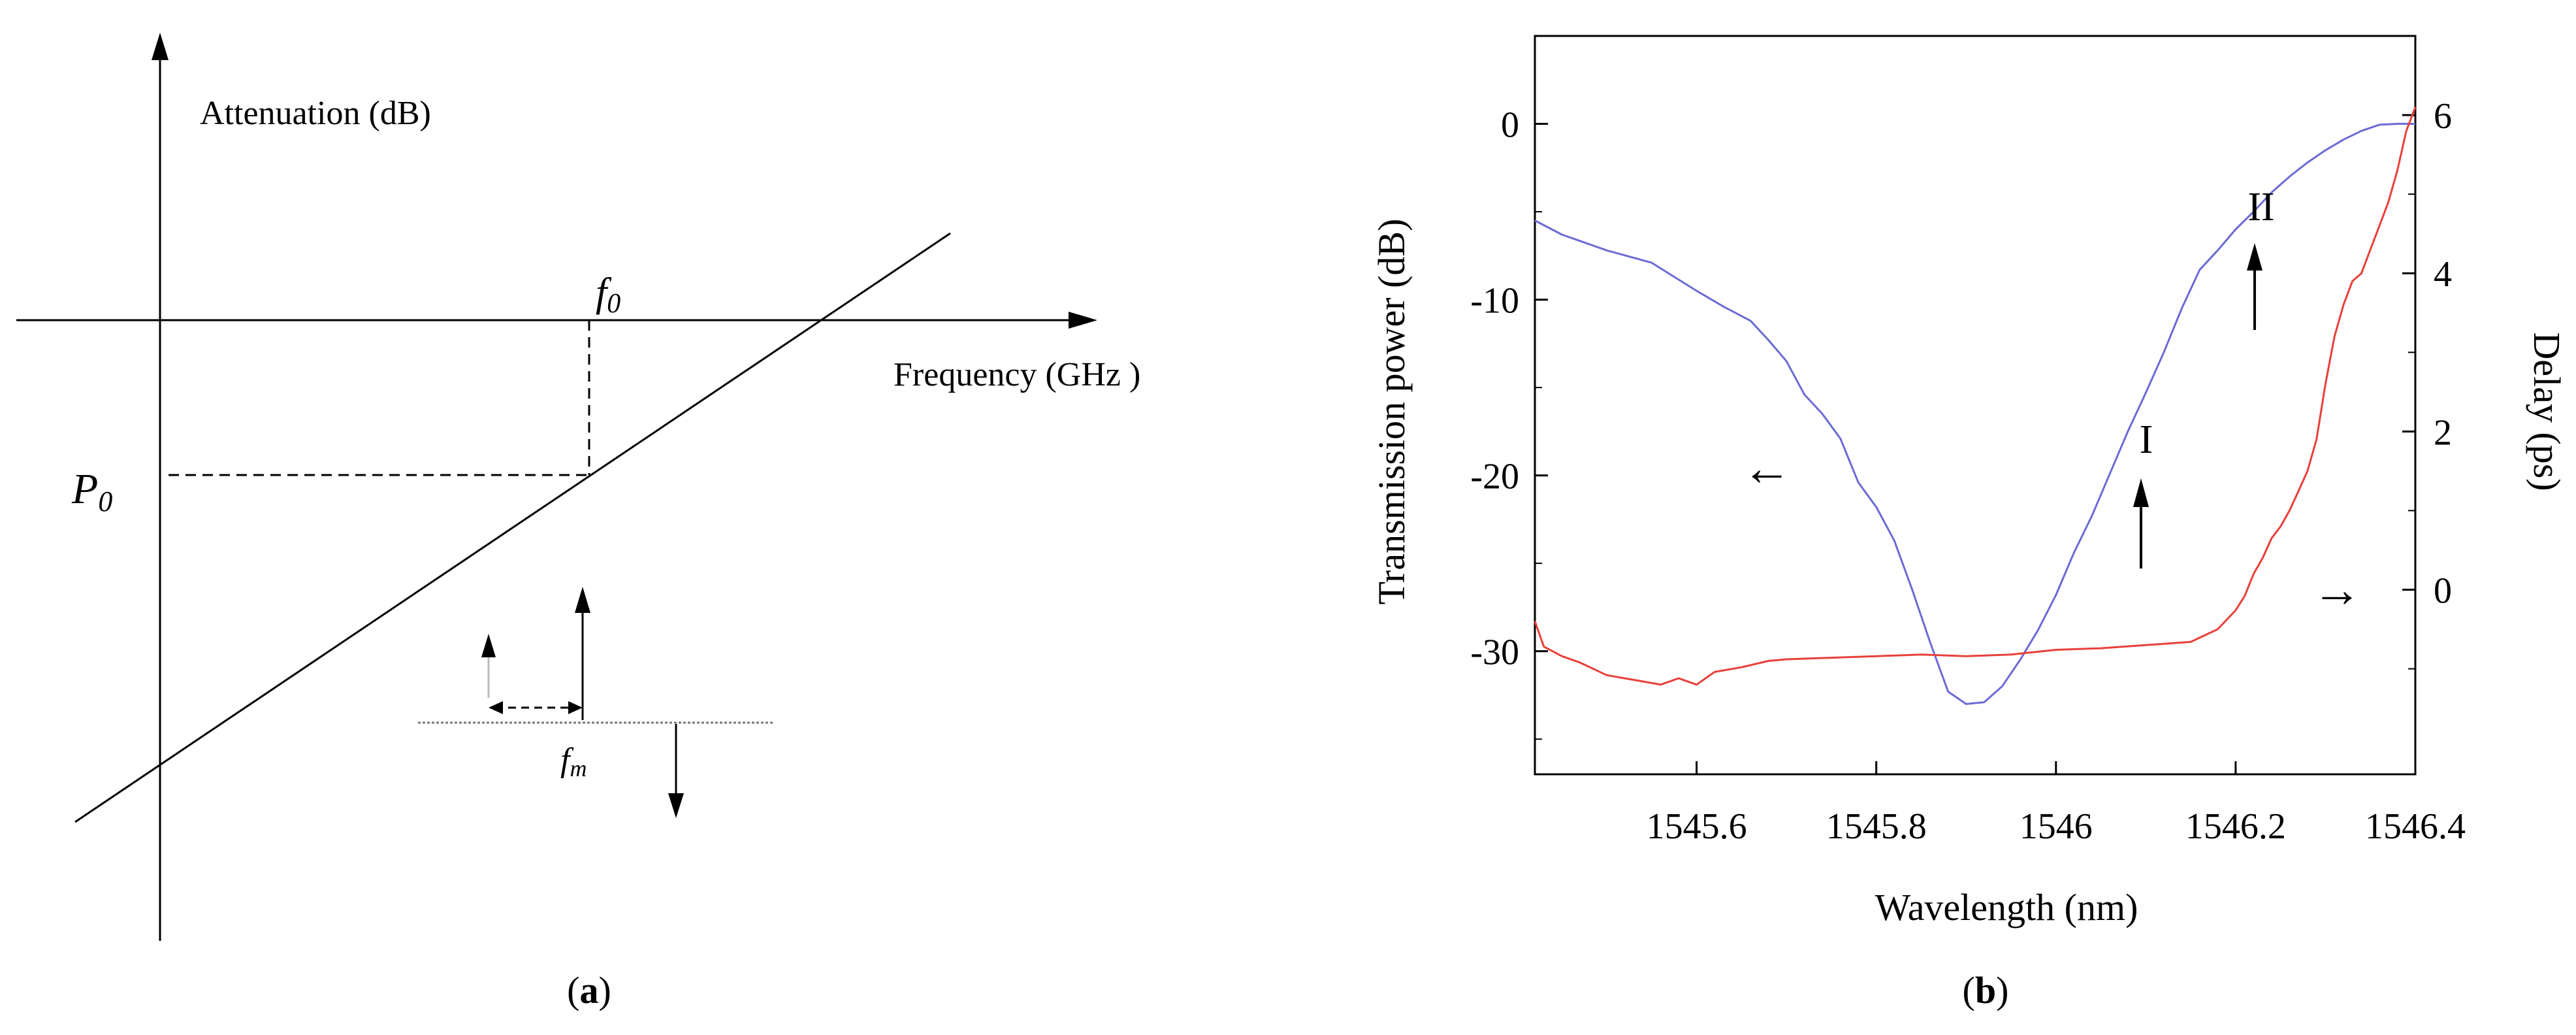 Image resolution: width=2576 pixels, height=1035 pixels. I want to click on panel-a-caption: (a), so click(589, 990).